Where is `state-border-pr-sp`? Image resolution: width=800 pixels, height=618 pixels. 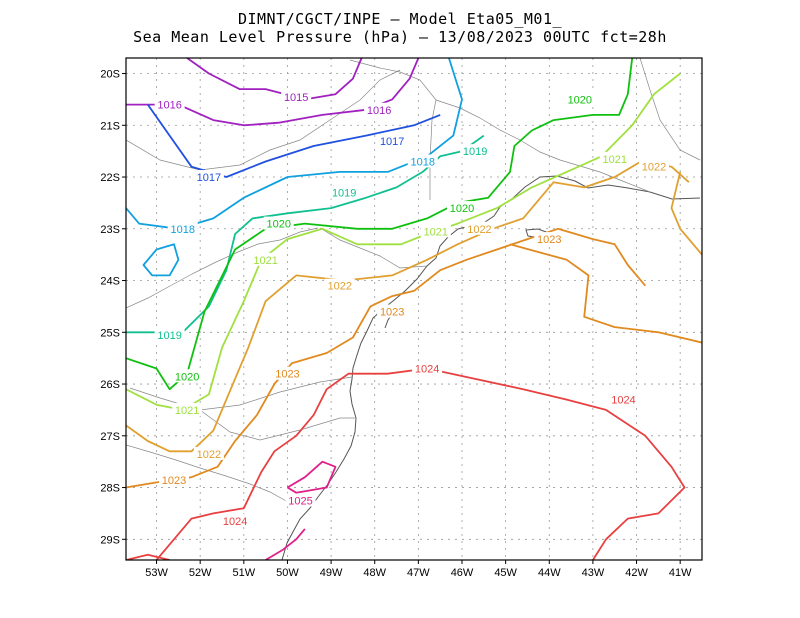 state-border-pr-sp is located at coordinates (373, 248).